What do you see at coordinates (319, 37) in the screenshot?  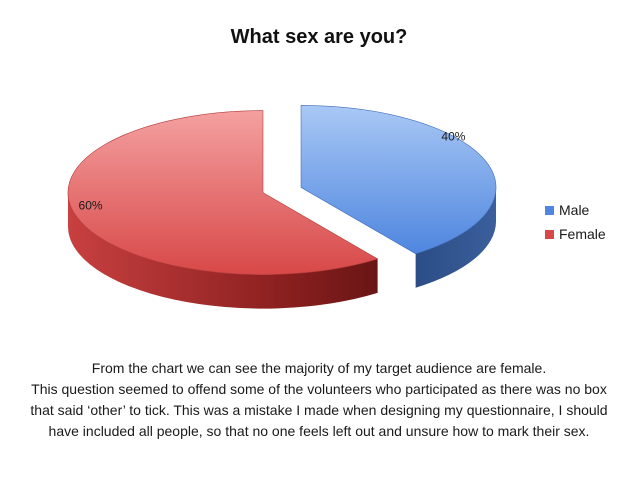 I see `chart-title: What sex are you?` at bounding box center [319, 37].